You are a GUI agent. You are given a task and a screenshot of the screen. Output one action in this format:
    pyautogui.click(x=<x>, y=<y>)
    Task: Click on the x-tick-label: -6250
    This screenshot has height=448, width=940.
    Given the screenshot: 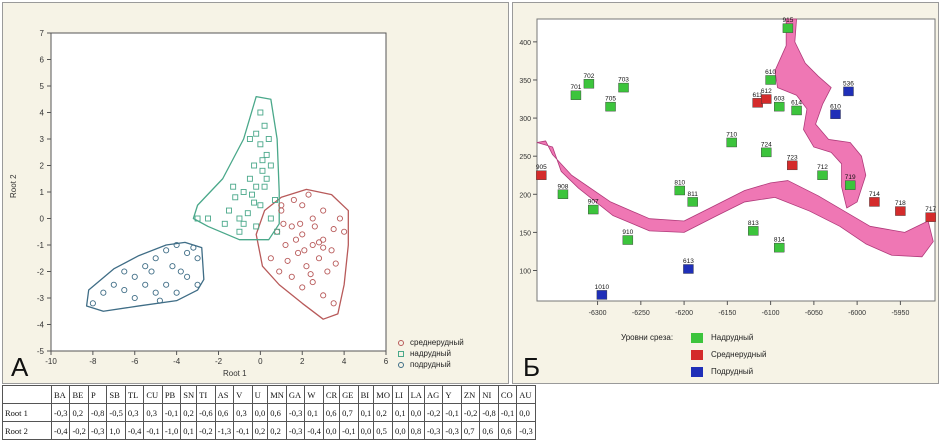 What is the action you would take?
    pyautogui.click(x=641, y=313)
    